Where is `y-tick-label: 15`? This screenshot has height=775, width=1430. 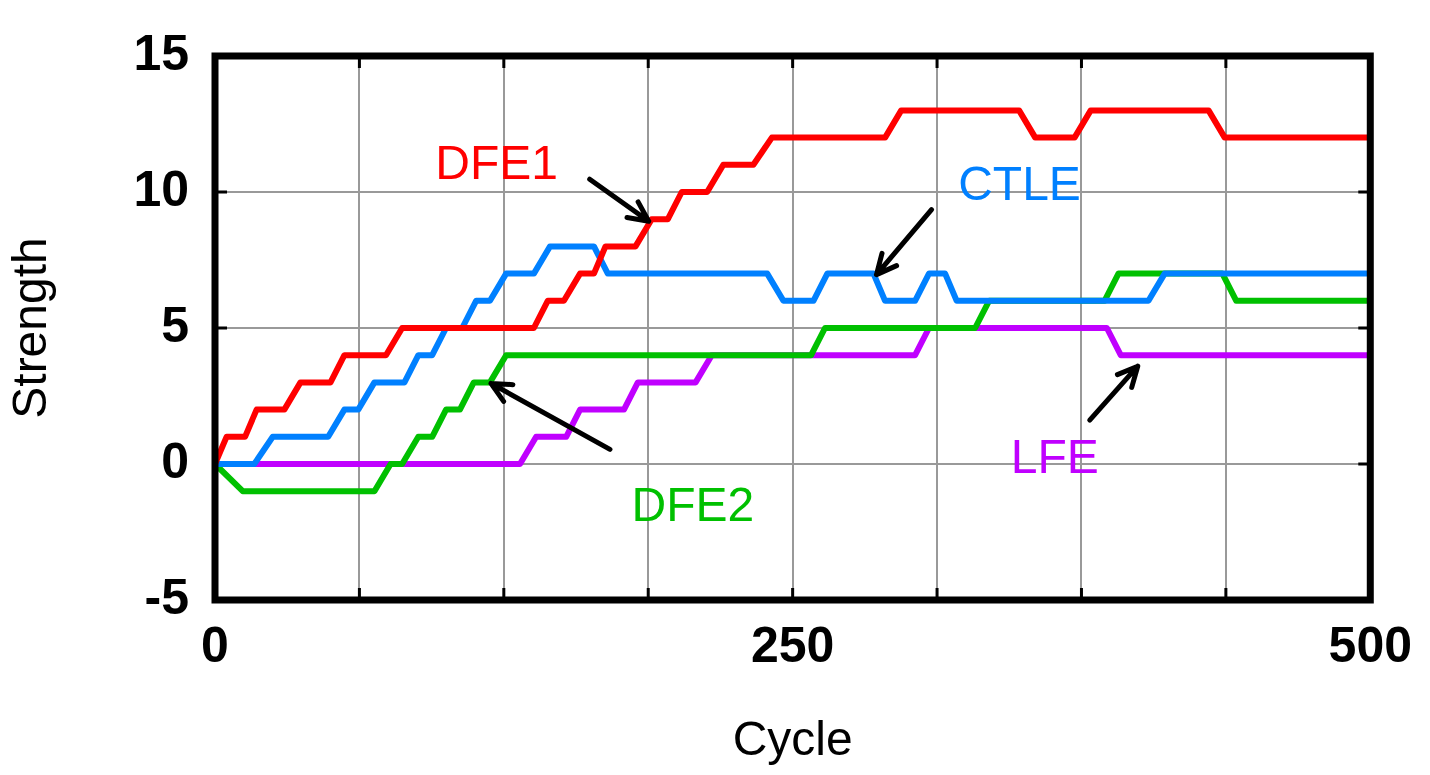
y-tick-label: 15 is located at coordinates (161, 52).